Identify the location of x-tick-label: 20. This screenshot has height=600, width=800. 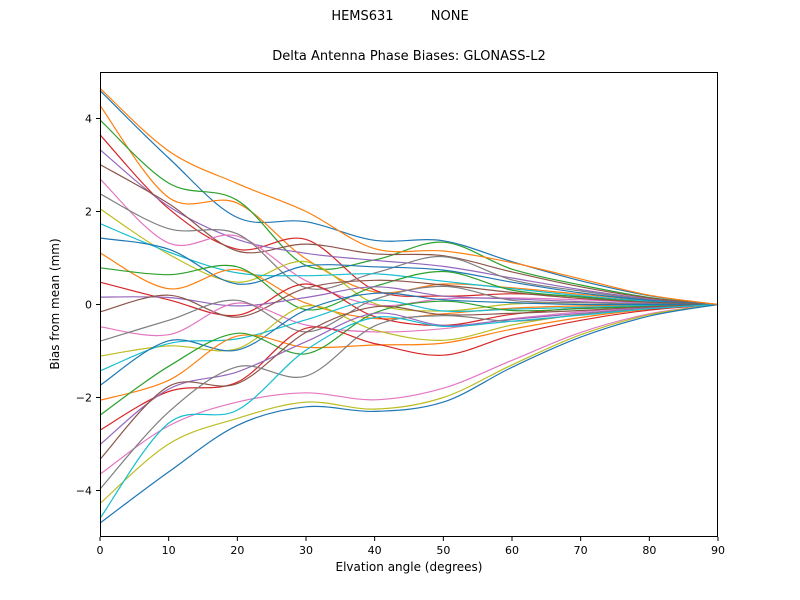
(237, 550).